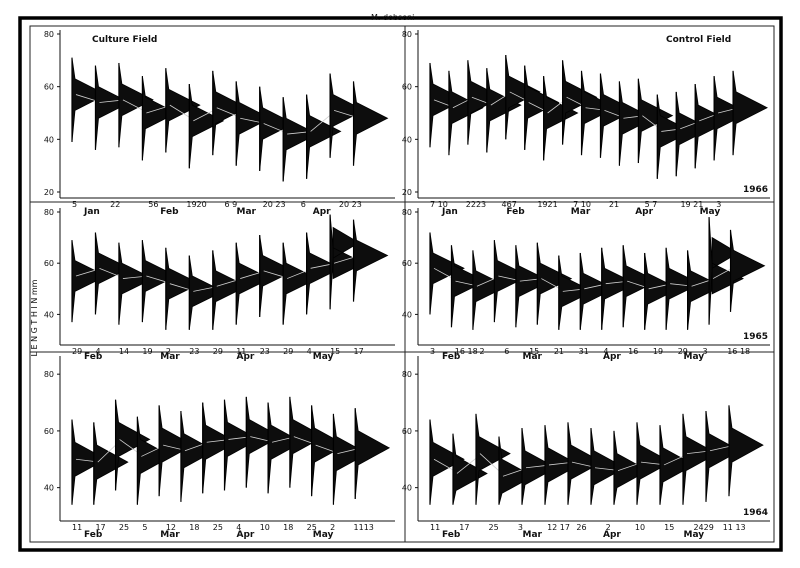 The width and height of the screenshot is (800, 568). What do you see at coordinates (364, 527) in the screenshot?
I see `date-label: 1113` at bounding box center [364, 527].